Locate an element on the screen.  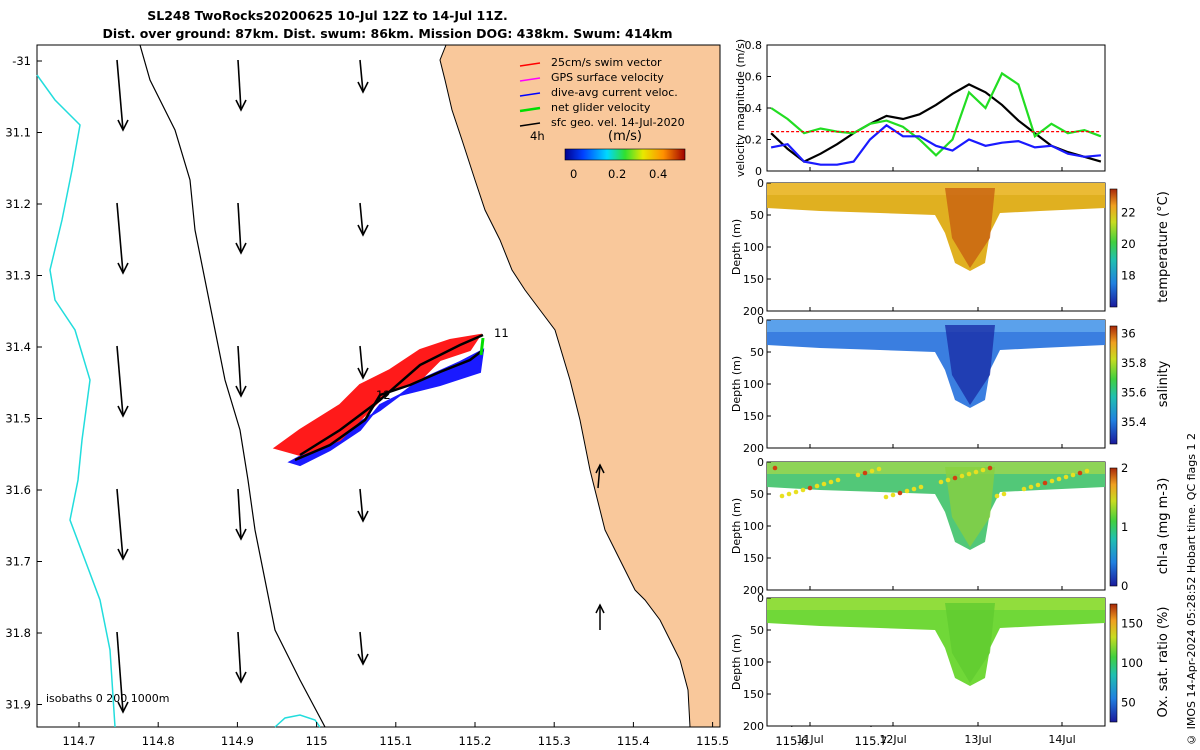
isobaths-label: isobaths 0 200 1000m is located at coordinates (107, 698).